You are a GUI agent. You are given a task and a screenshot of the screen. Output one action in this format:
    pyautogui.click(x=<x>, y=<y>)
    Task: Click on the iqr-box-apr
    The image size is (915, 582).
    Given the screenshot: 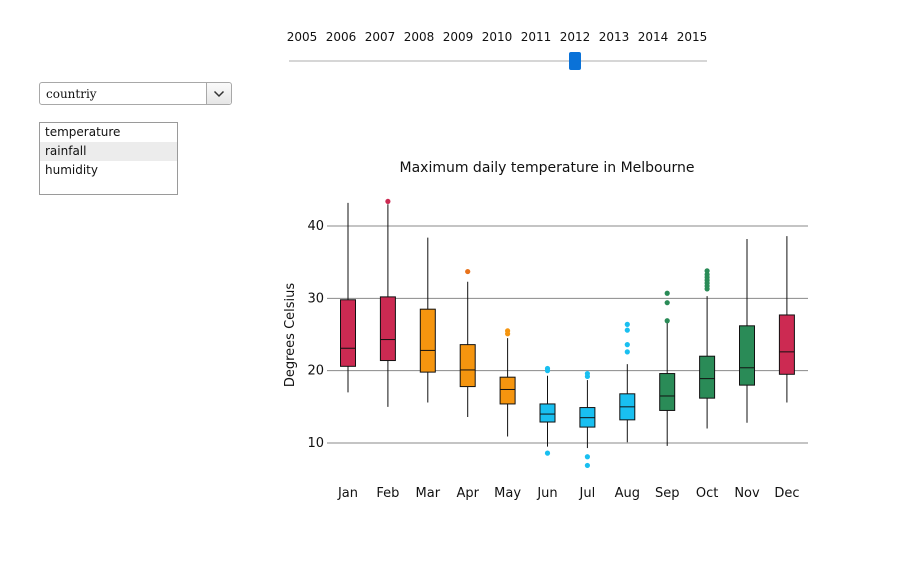 What is the action you would take?
    pyautogui.click(x=467, y=366)
    